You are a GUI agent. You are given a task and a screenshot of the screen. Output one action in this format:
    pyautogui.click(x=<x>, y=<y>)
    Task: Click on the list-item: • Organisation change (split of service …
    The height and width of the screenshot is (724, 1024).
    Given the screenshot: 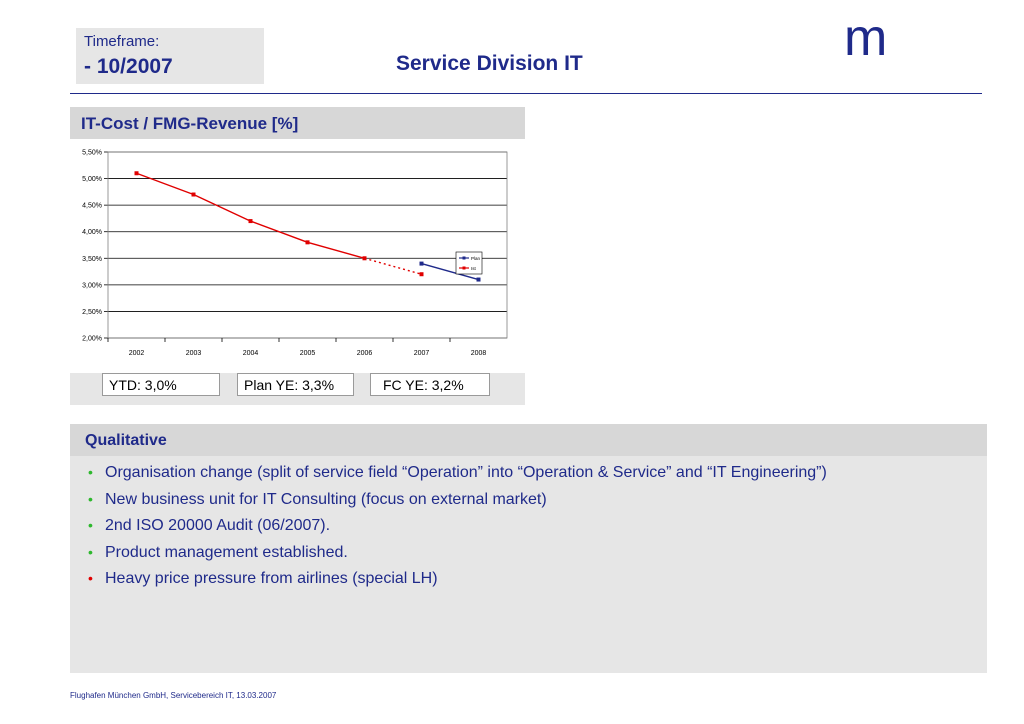 What is the action you would take?
    pyautogui.click(x=457, y=477)
    